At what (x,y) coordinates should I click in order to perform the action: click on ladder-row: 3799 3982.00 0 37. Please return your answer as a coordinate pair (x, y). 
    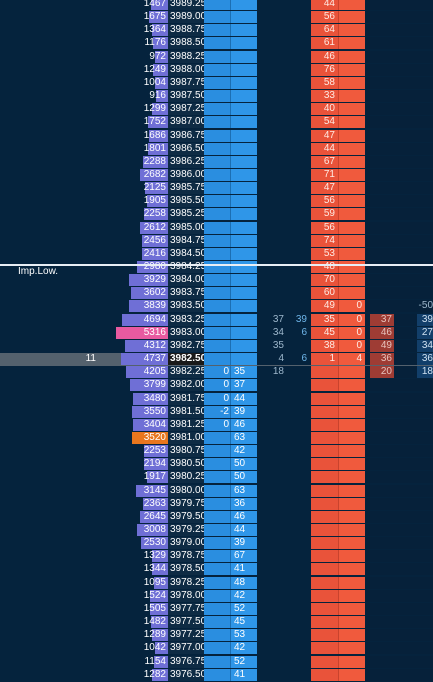
    Looking at the image, I should click on (216, 385).